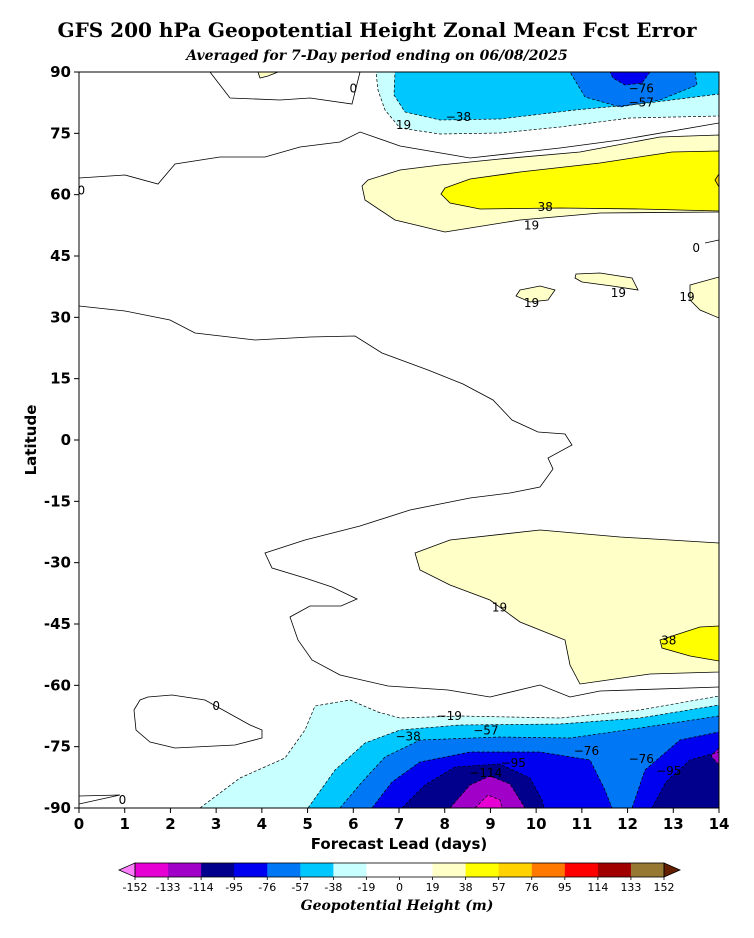 This screenshot has width=754, height=938. Describe the element at coordinates (711, 241) in the screenshot. I see `zero-contour-45n` at that location.